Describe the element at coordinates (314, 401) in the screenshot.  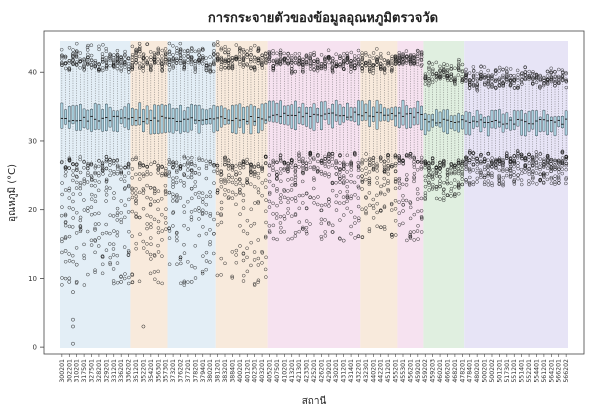
I see `x-axis-title: สถานี` at that location.